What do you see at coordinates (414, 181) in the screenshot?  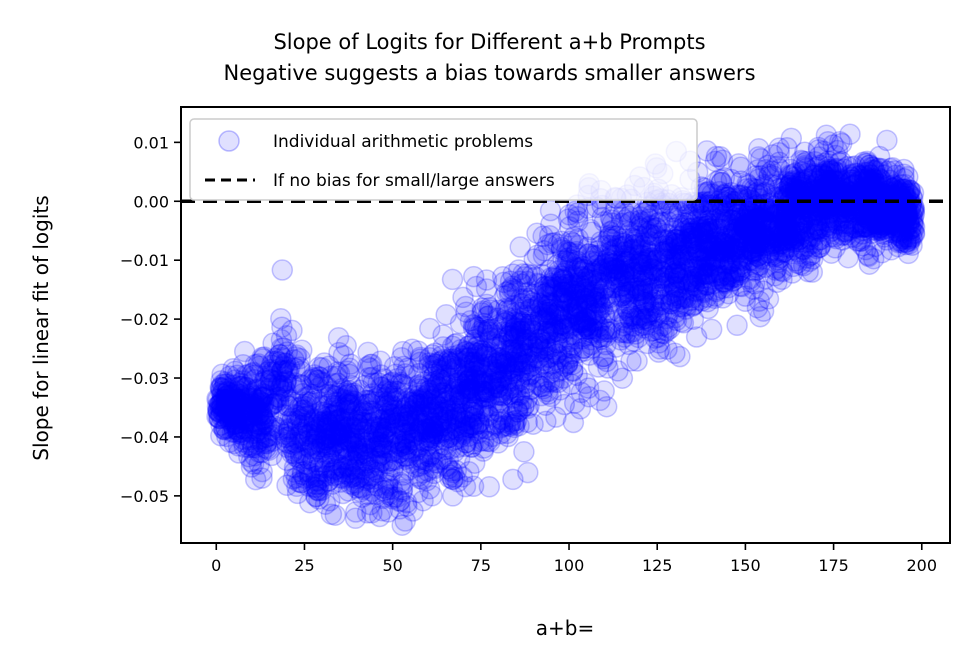 I see `legend-label-reference: If no bias for small/large answers` at bounding box center [414, 181].